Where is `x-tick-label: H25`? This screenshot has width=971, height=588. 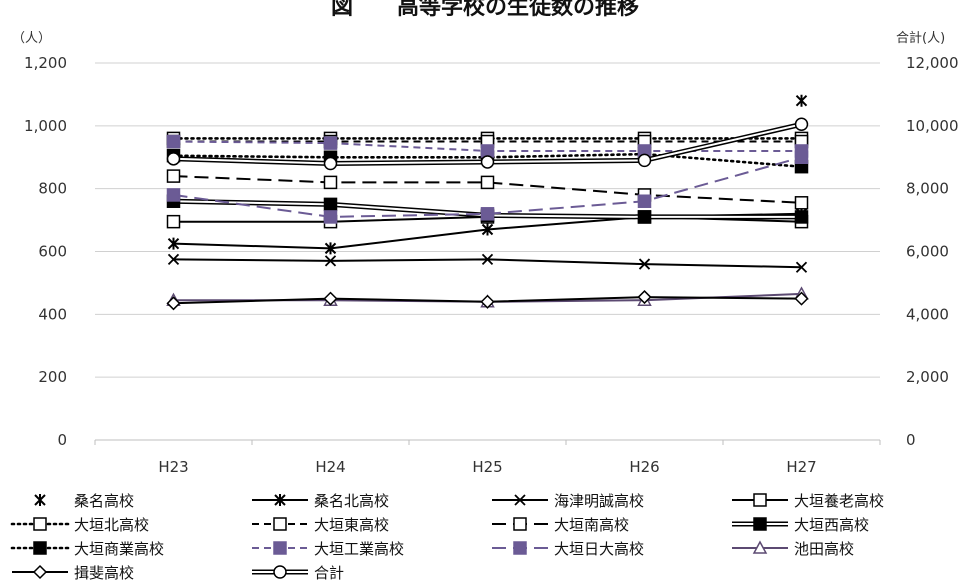 x-tick-label: H25 is located at coordinates (487, 467).